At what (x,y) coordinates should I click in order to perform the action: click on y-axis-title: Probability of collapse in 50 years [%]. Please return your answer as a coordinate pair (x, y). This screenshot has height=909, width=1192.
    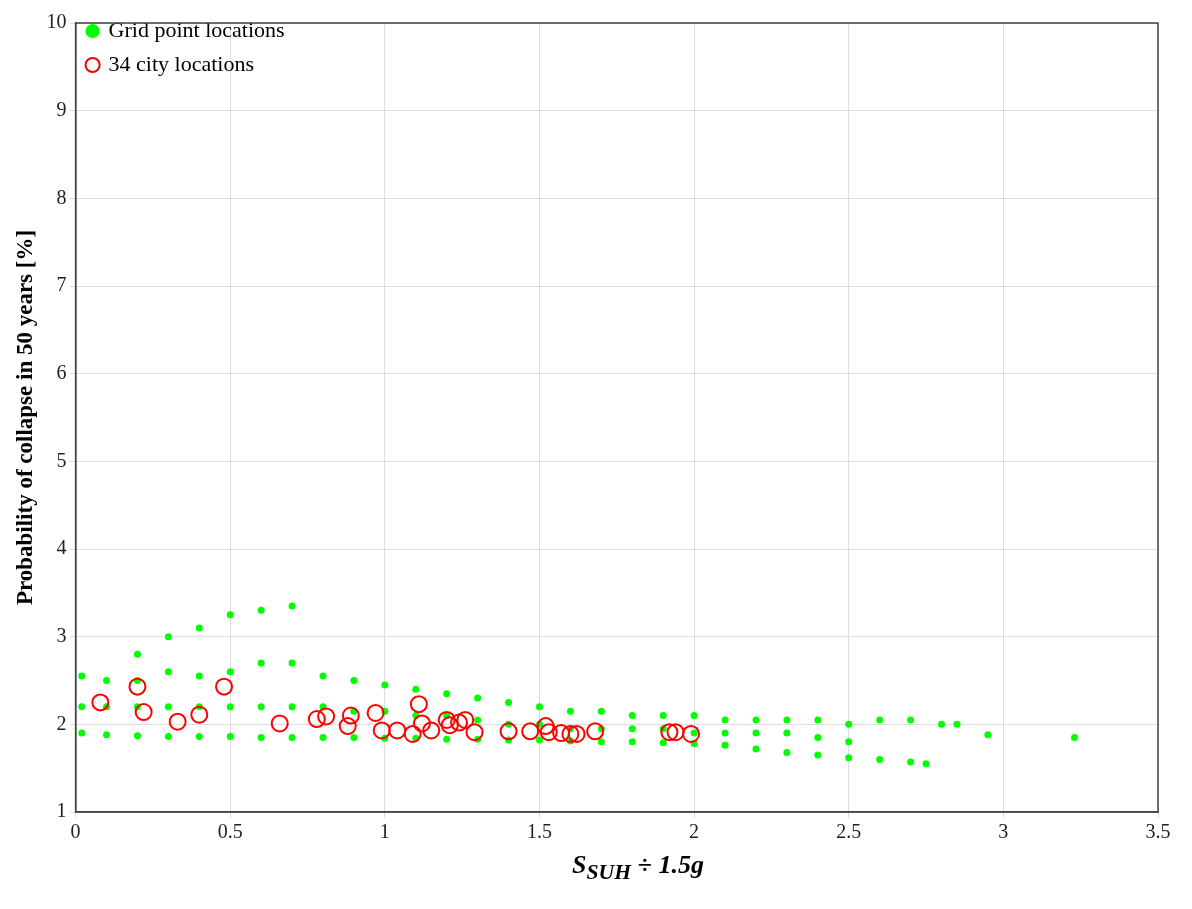
    Looking at the image, I should click on (24, 417).